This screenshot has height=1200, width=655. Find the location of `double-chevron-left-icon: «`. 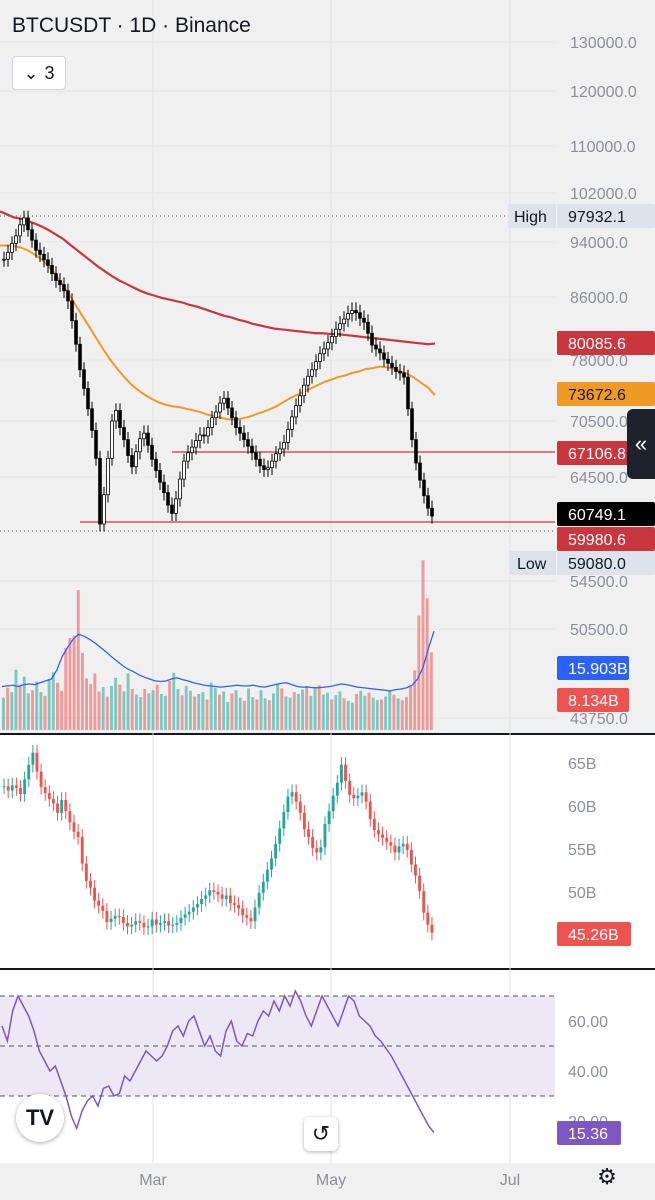

double-chevron-left-icon: « is located at coordinates (641, 443).